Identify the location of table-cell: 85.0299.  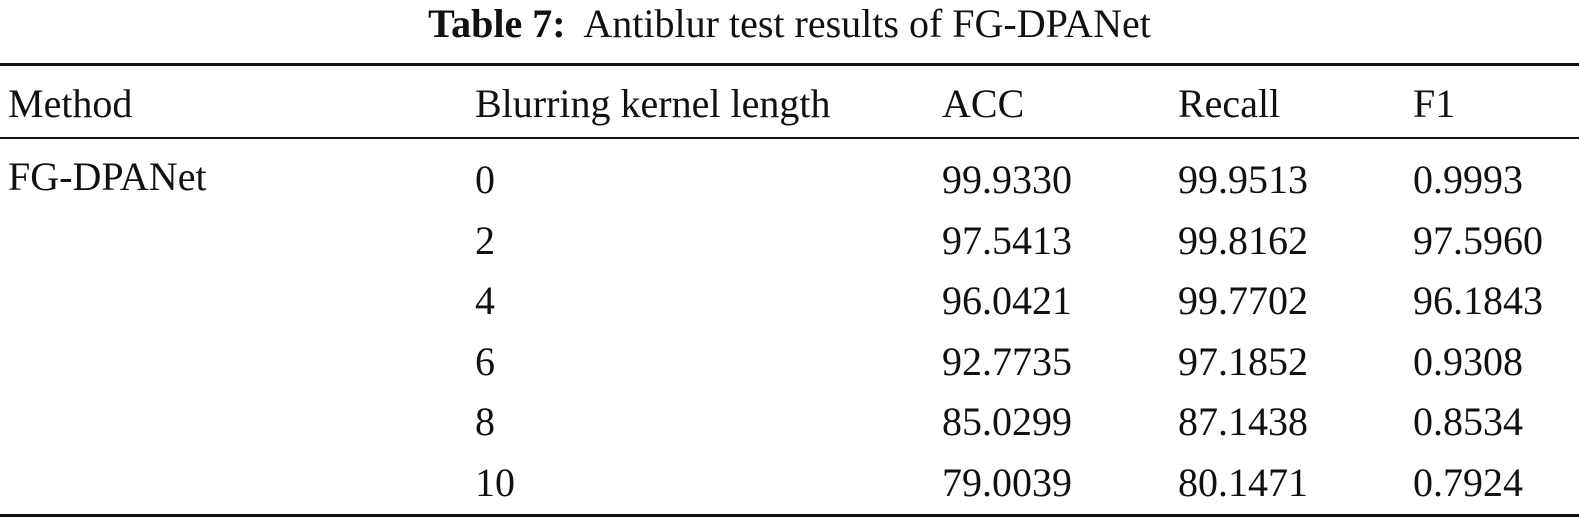
(1007, 421).